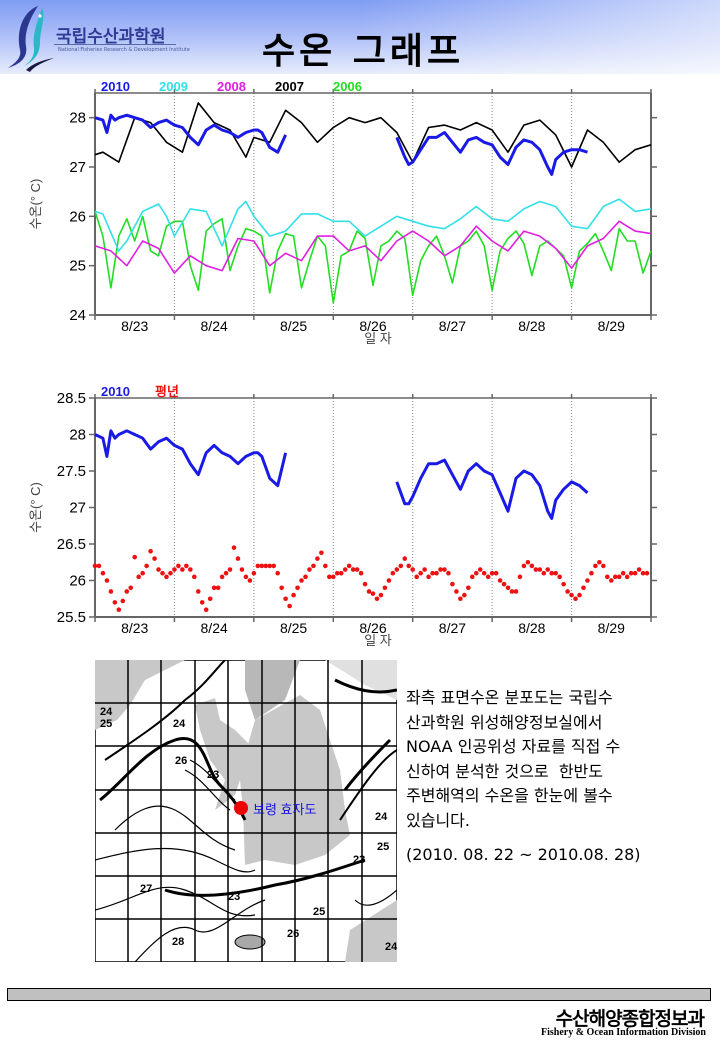 The height and width of the screenshot is (1040, 720). What do you see at coordinates (35, 507) in the screenshot?
I see `y-axis-title: 수온(° C)` at bounding box center [35, 507].